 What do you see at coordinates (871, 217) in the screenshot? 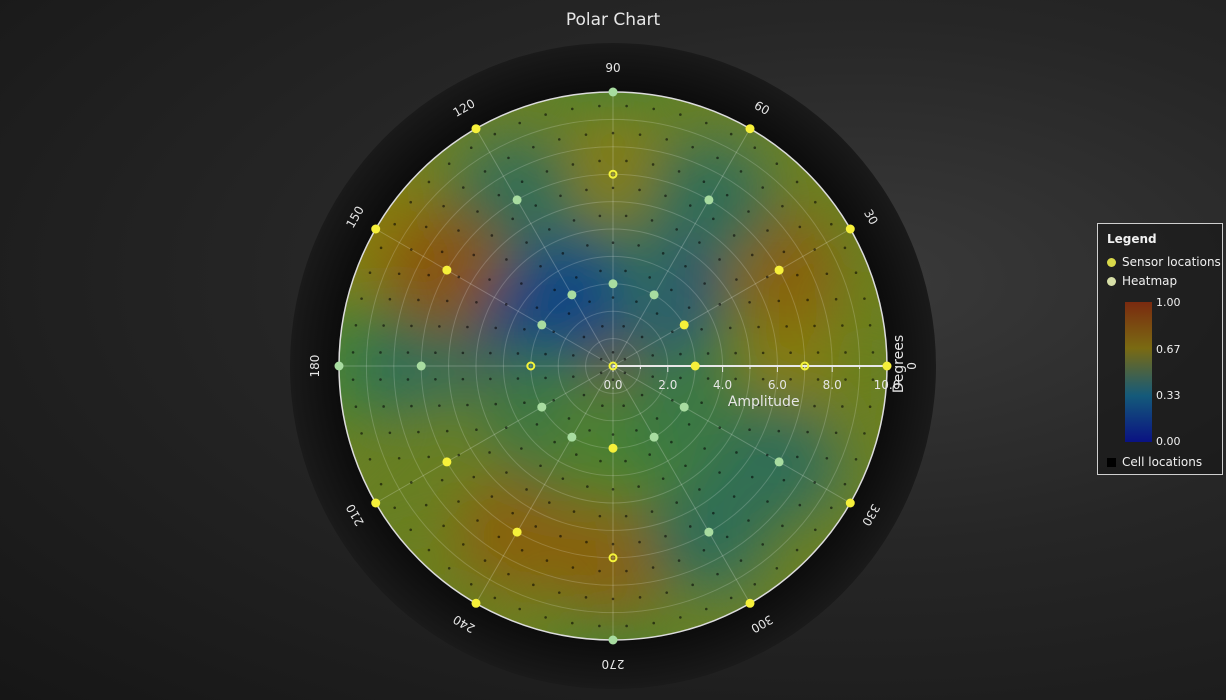
I see `angular-tick-label: 30` at bounding box center [871, 217].